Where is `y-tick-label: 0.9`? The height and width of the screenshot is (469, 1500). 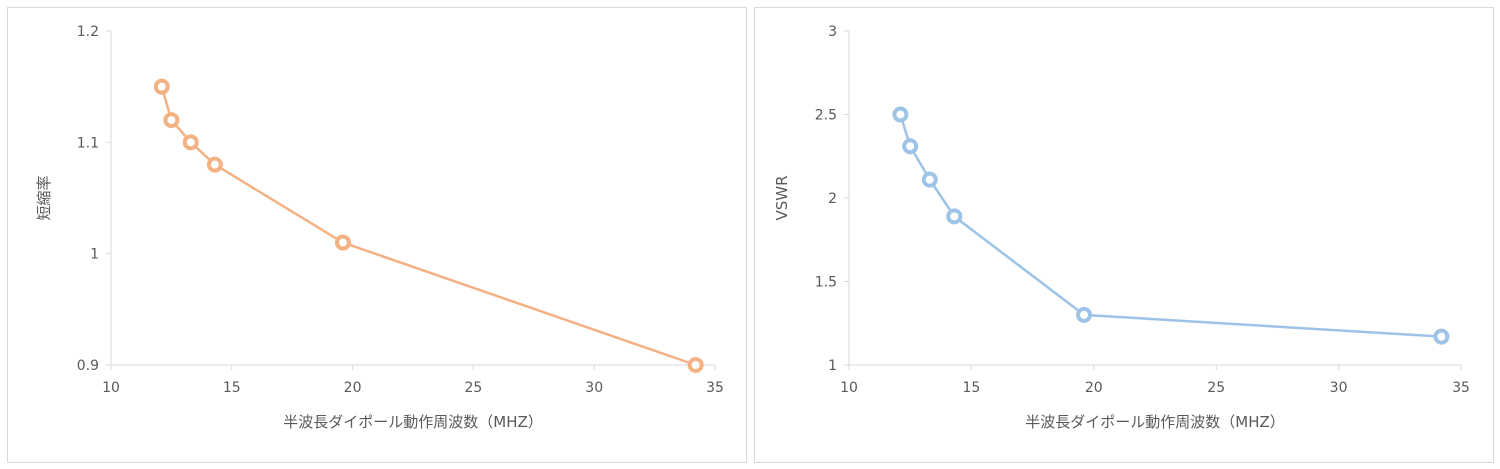
y-tick-label: 0.9 is located at coordinates (88, 366).